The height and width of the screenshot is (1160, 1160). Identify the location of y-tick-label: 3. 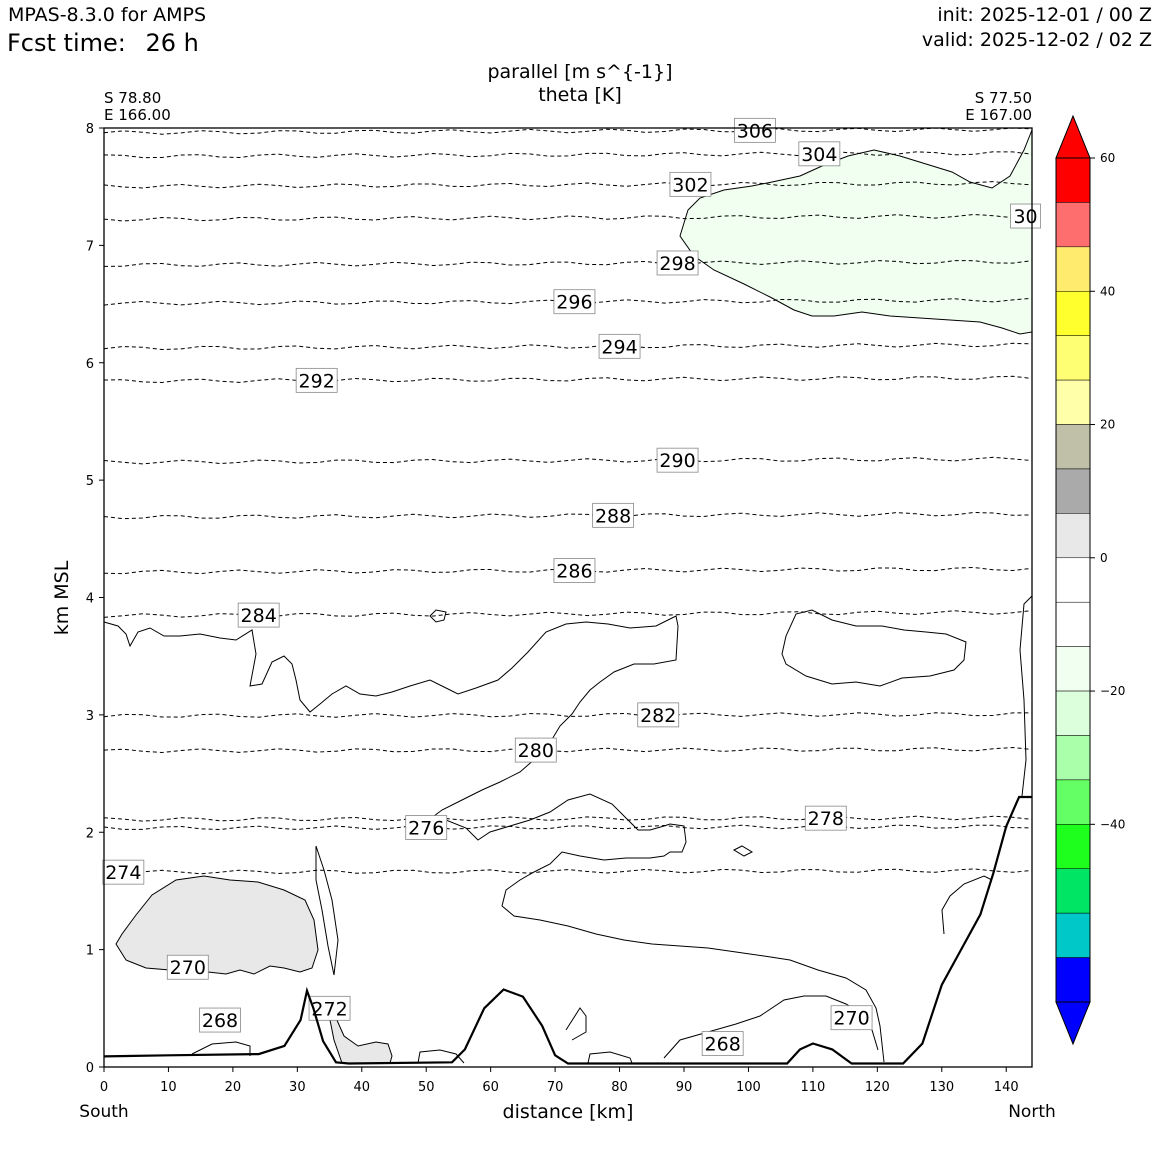
(90, 716).